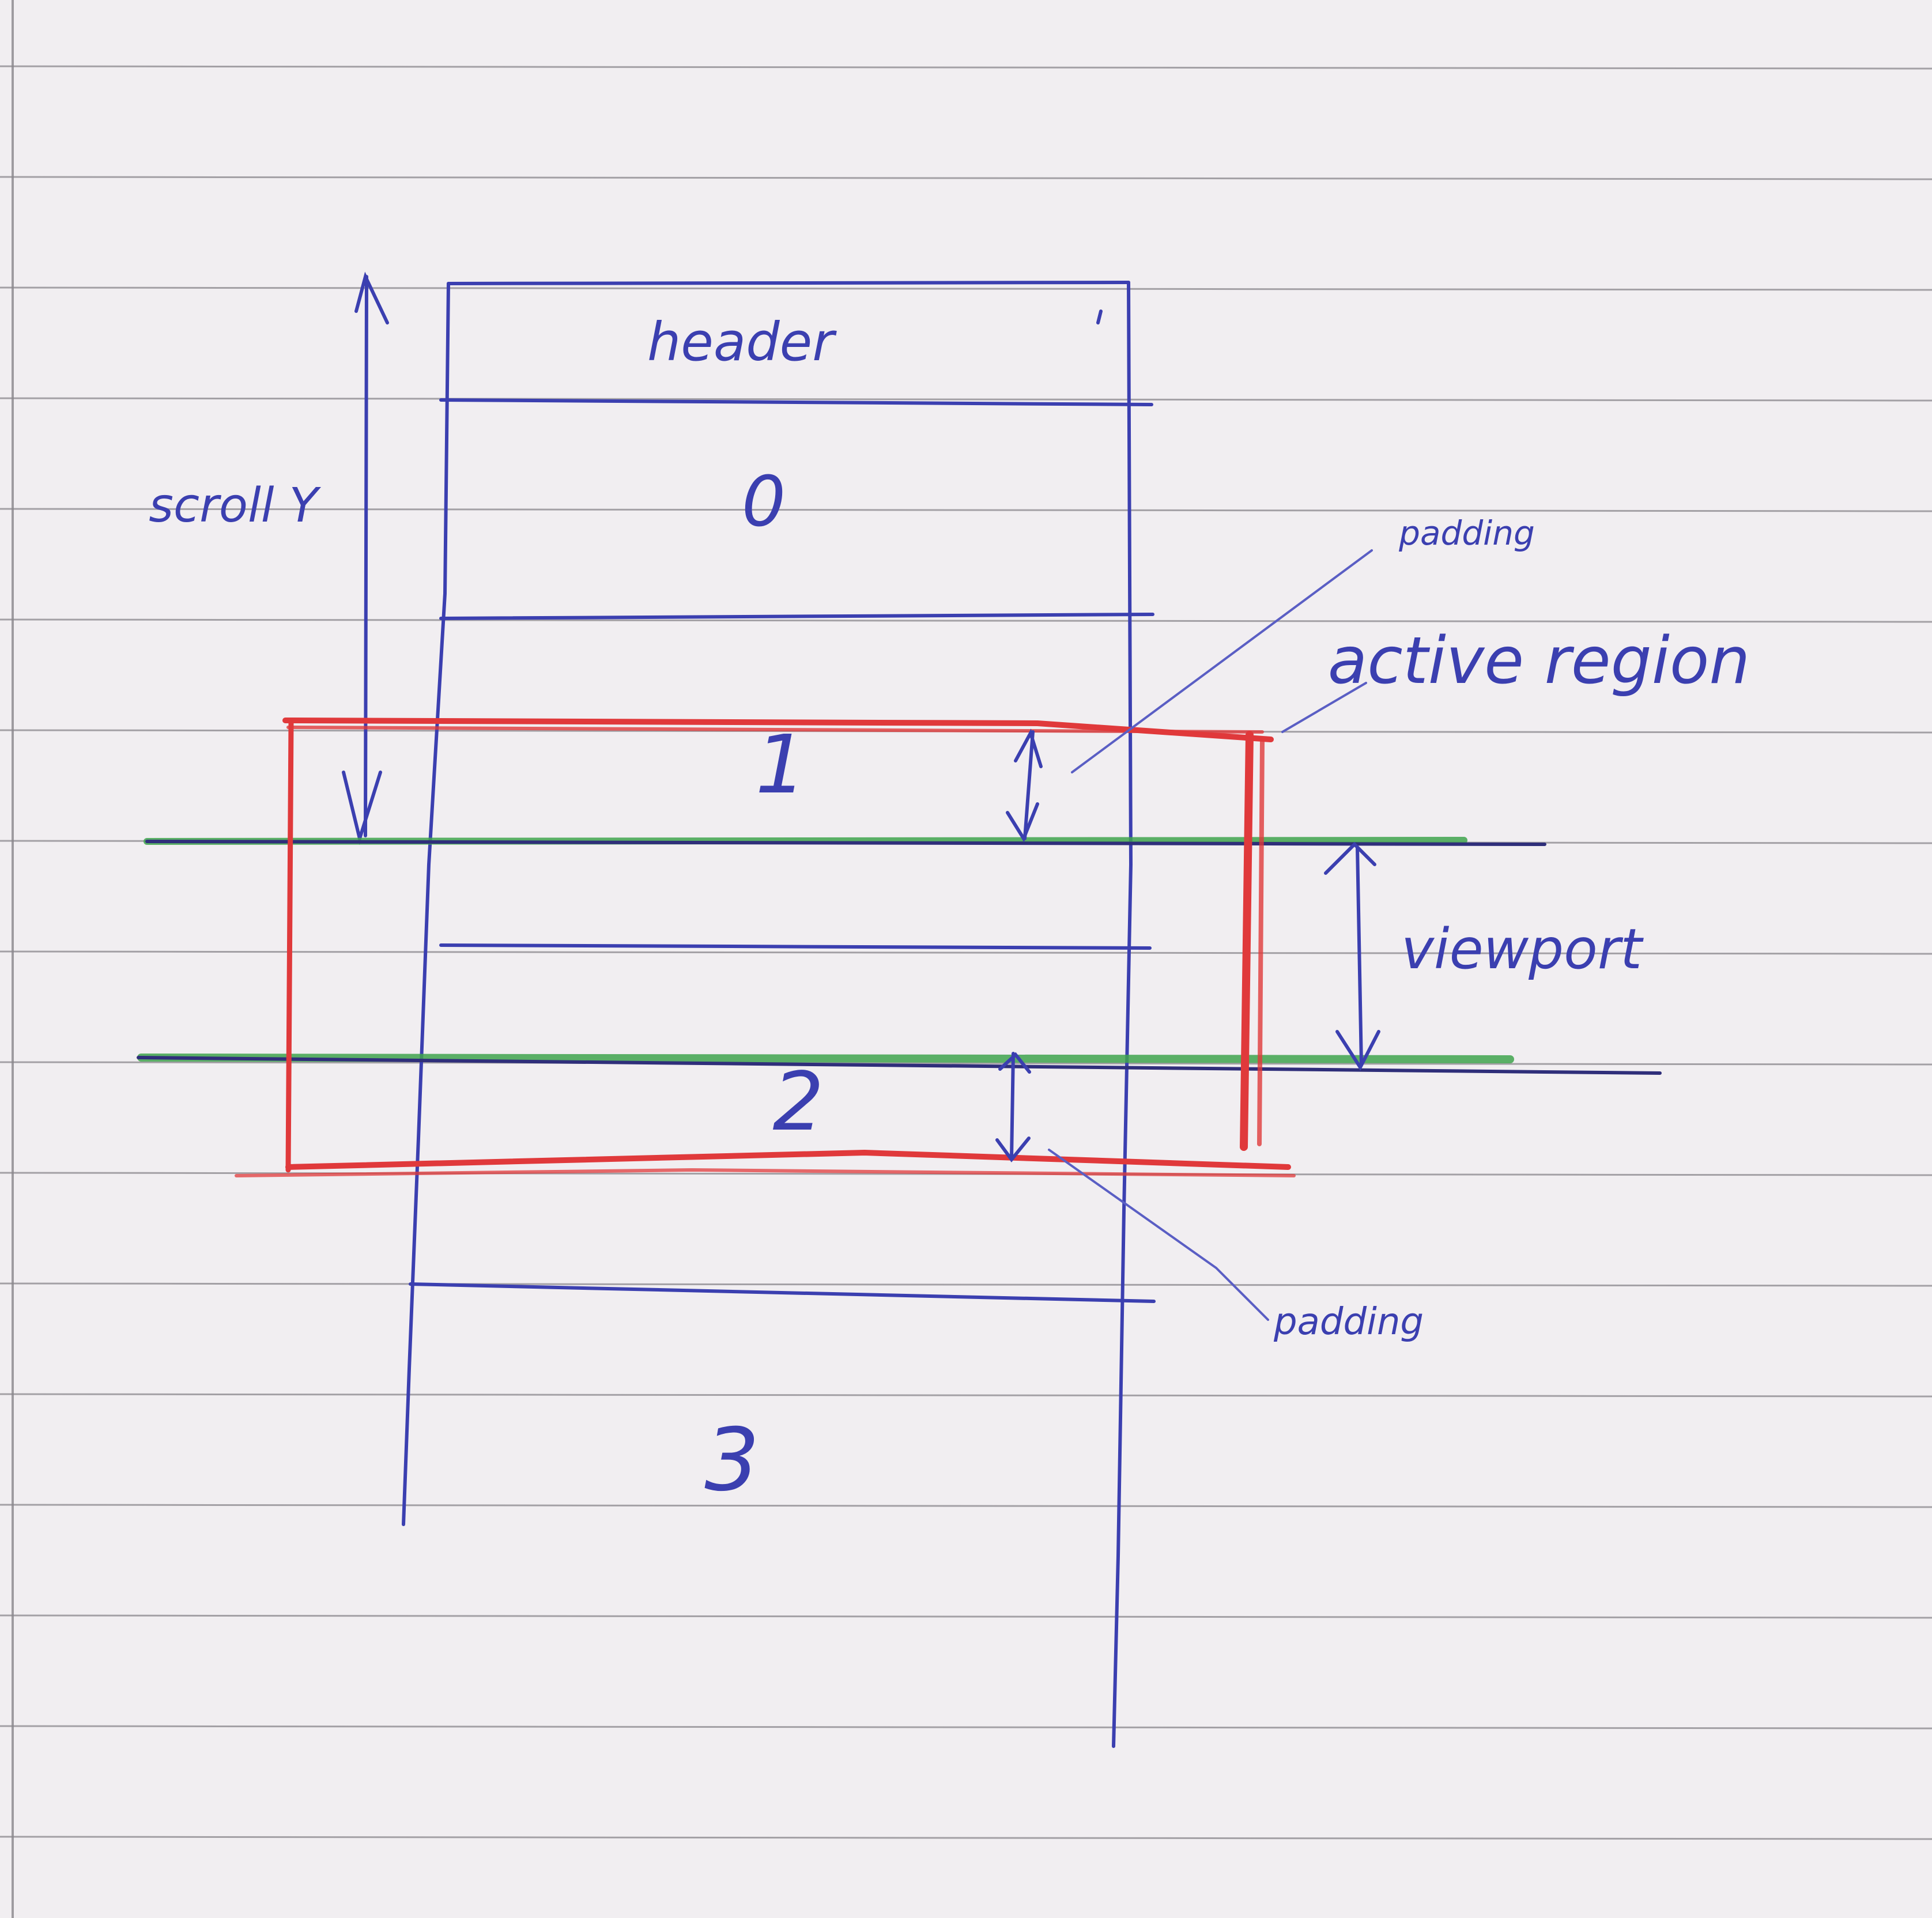 The image size is (1932, 1918). What do you see at coordinates (1352, 956) in the screenshot?
I see `viewport-arrow` at bounding box center [1352, 956].